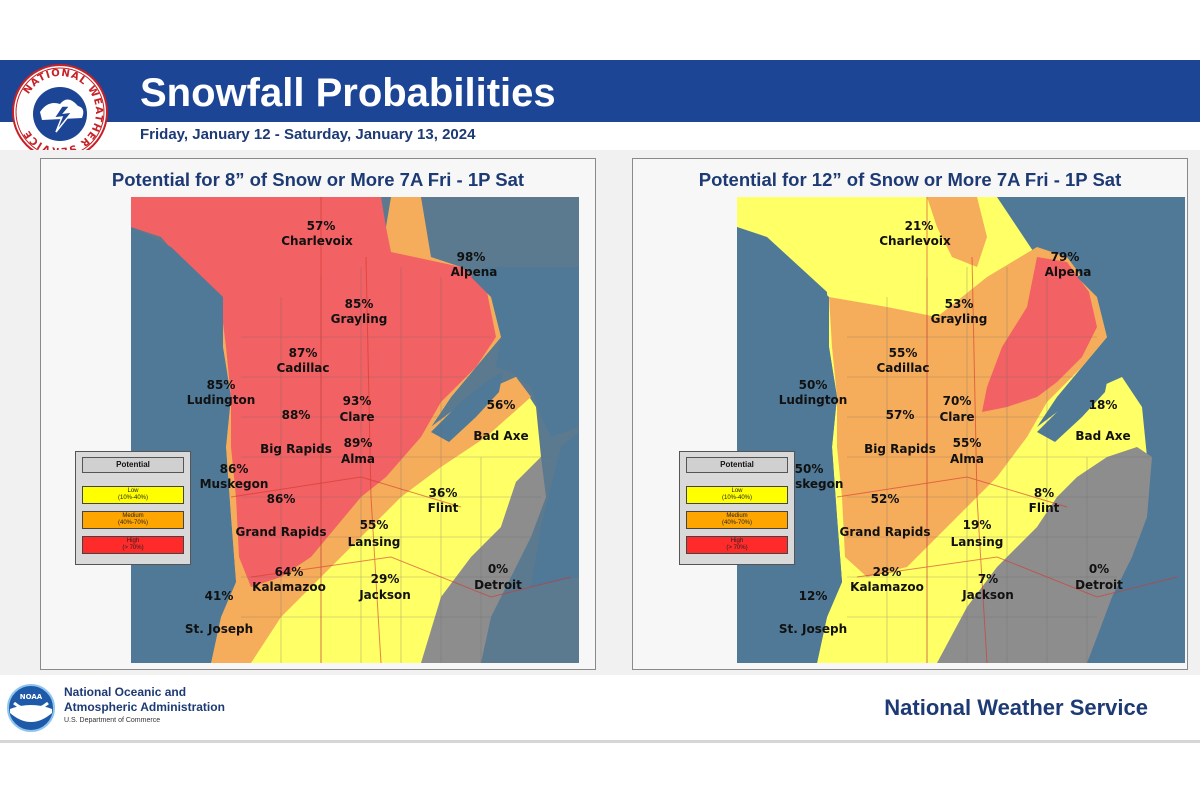 This screenshot has width=1200, height=800. I want to click on map-label-pct: 98%, so click(471, 257).